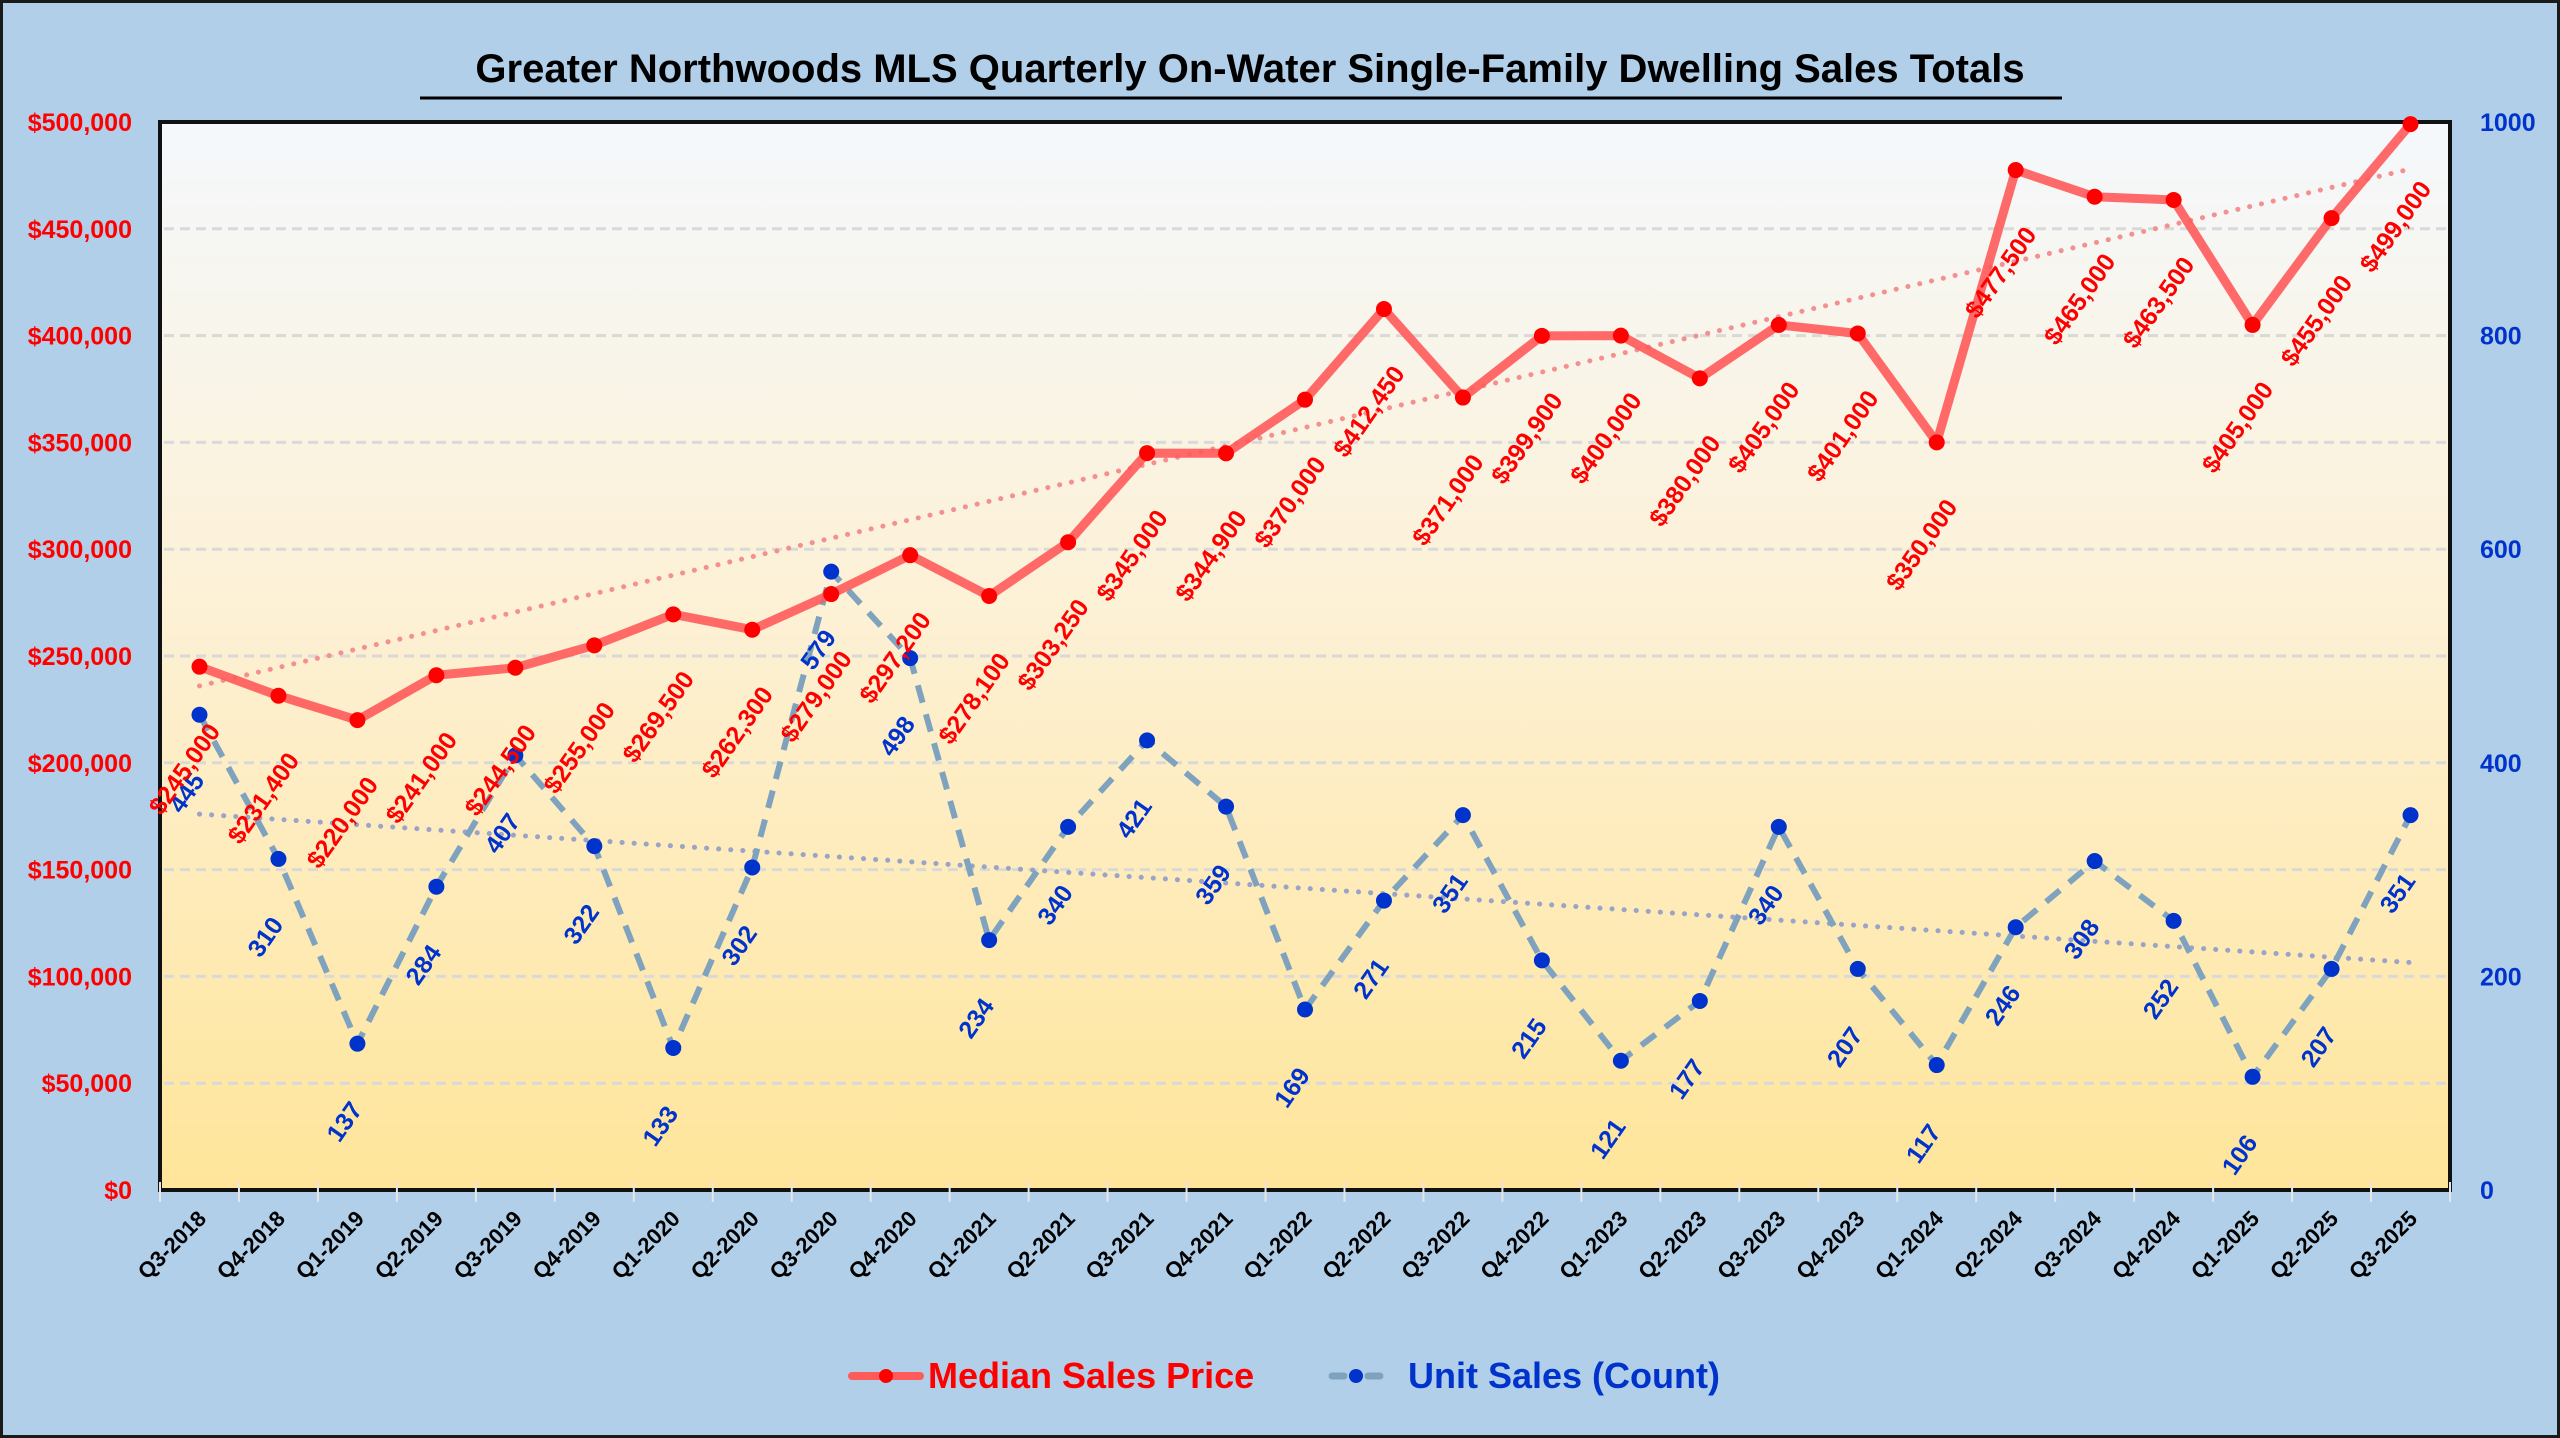 The image size is (2560, 1438). Describe the element at coordinates (886, 1376) in the screenshot. I see `legend-swatch-price-marker` at that location.